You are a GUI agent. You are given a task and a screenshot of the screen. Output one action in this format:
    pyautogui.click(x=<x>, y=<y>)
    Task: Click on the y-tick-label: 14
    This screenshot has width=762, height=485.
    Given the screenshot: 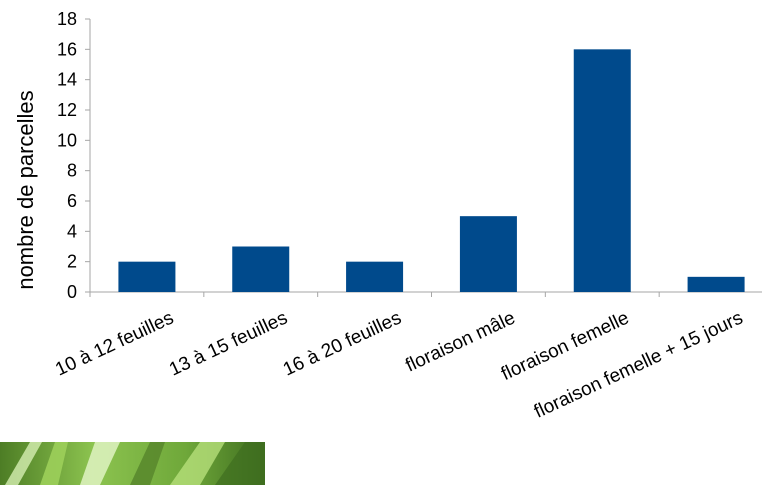 What is the action you would take?
    pyautogui.click(x=67, y=80)
    